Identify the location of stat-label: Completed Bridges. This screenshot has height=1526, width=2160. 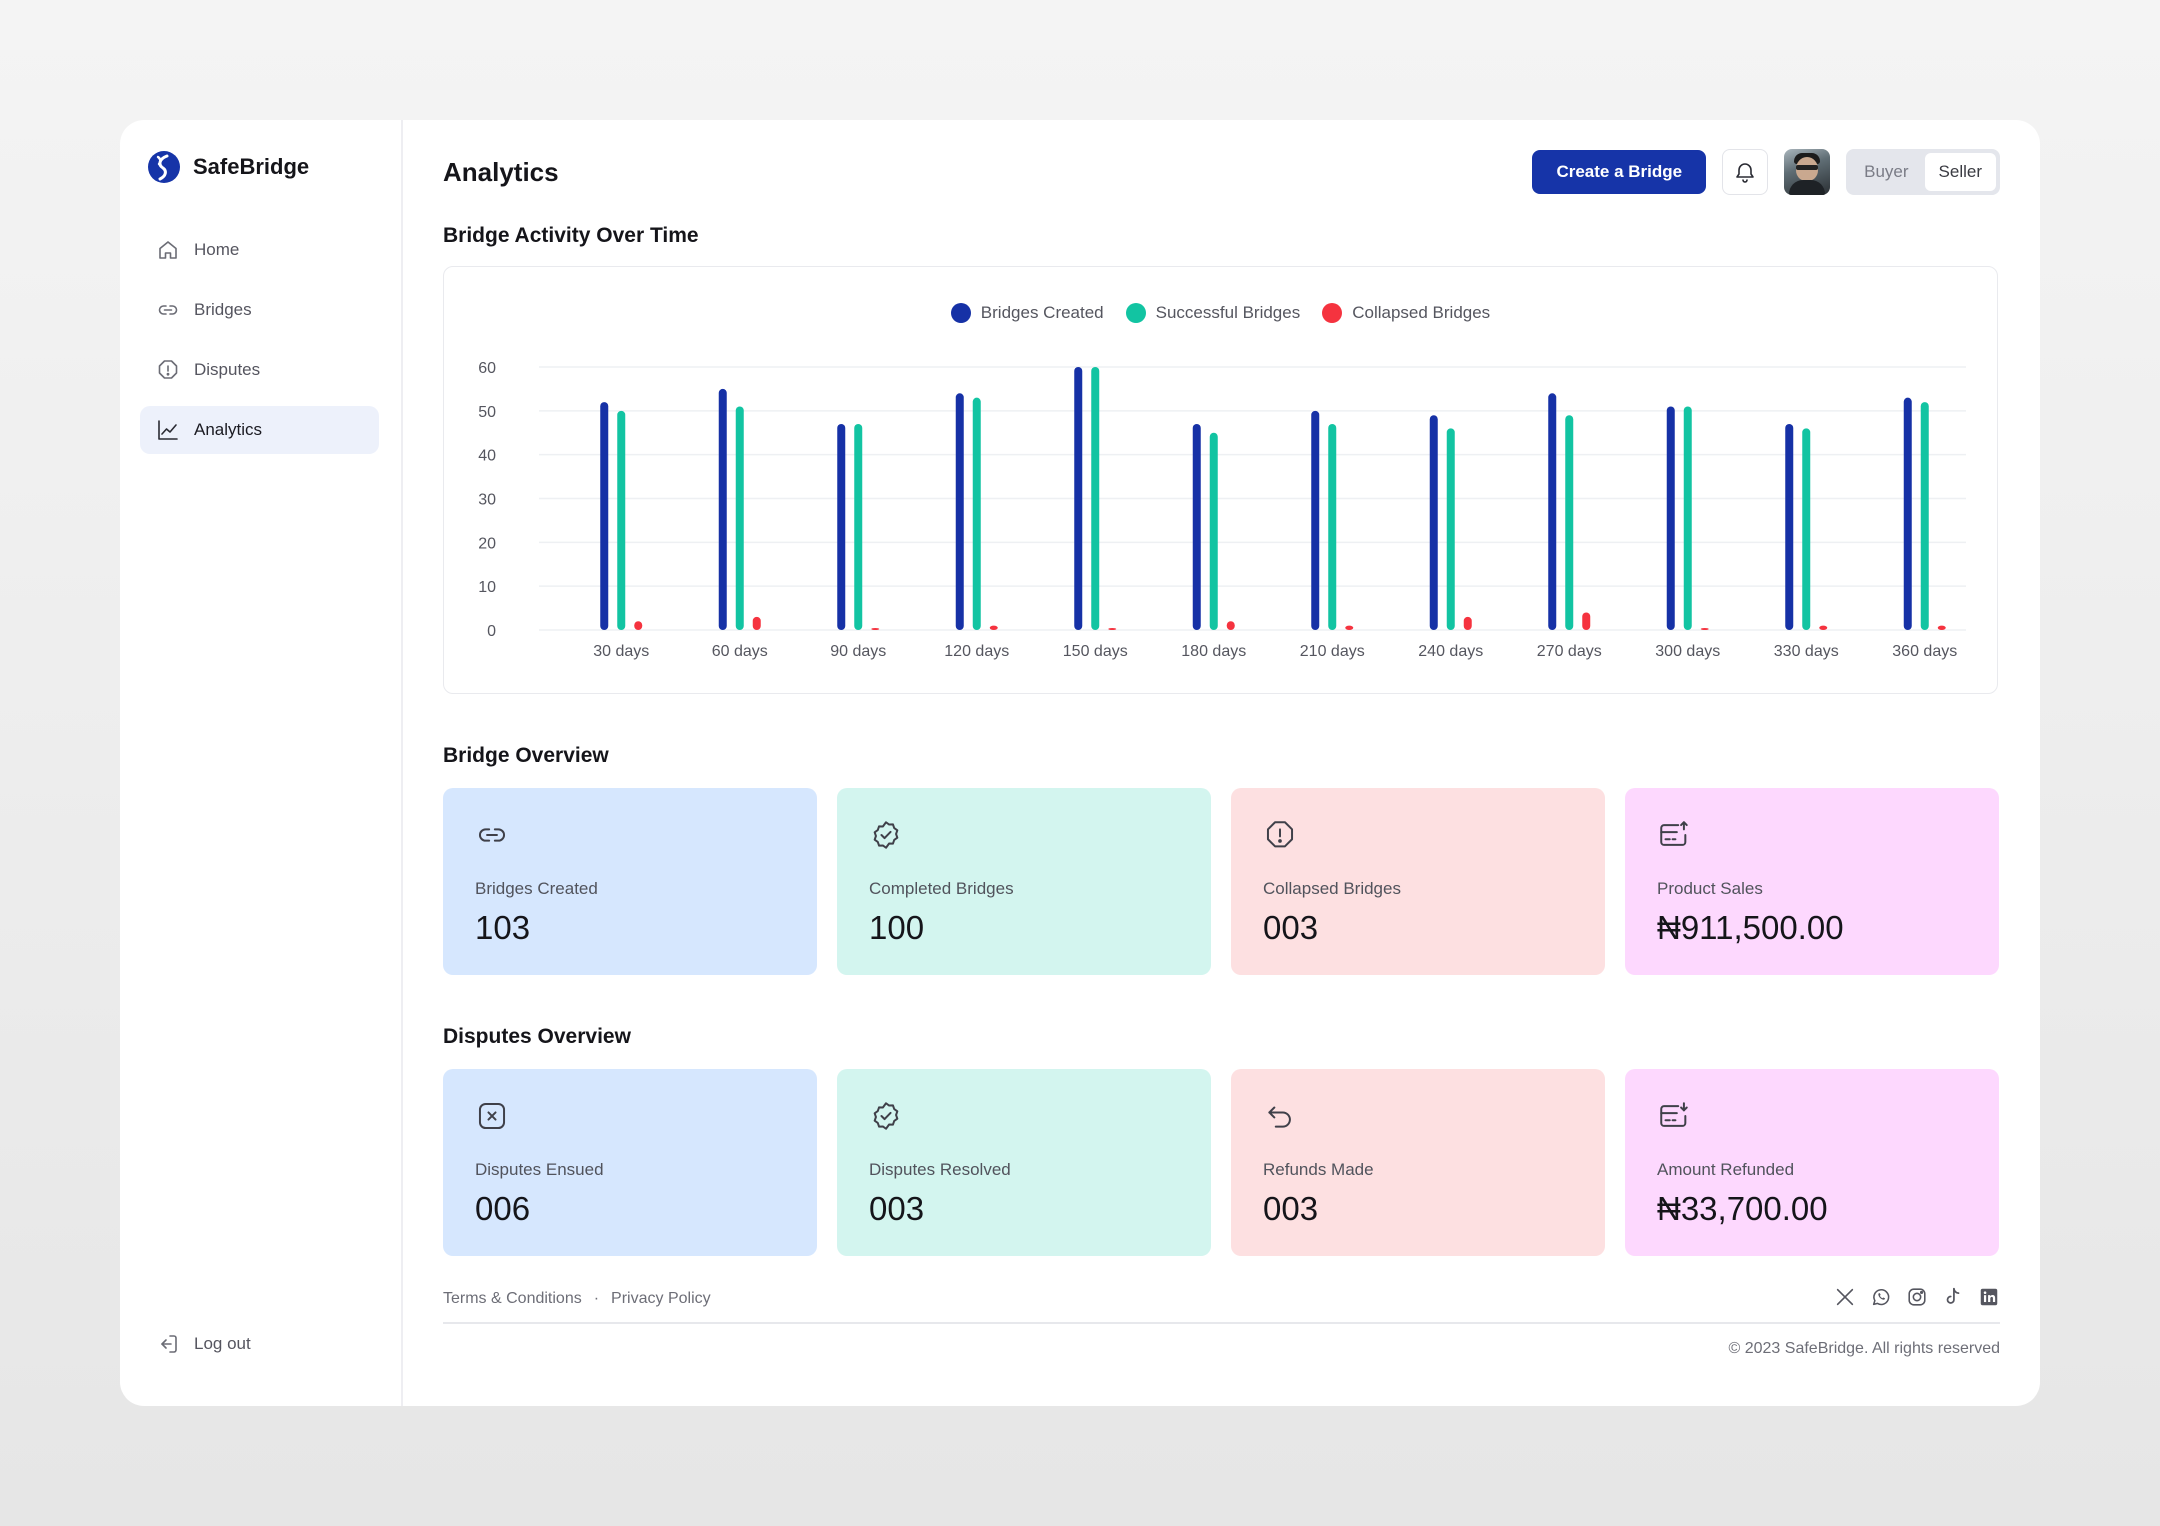
(941, 888).